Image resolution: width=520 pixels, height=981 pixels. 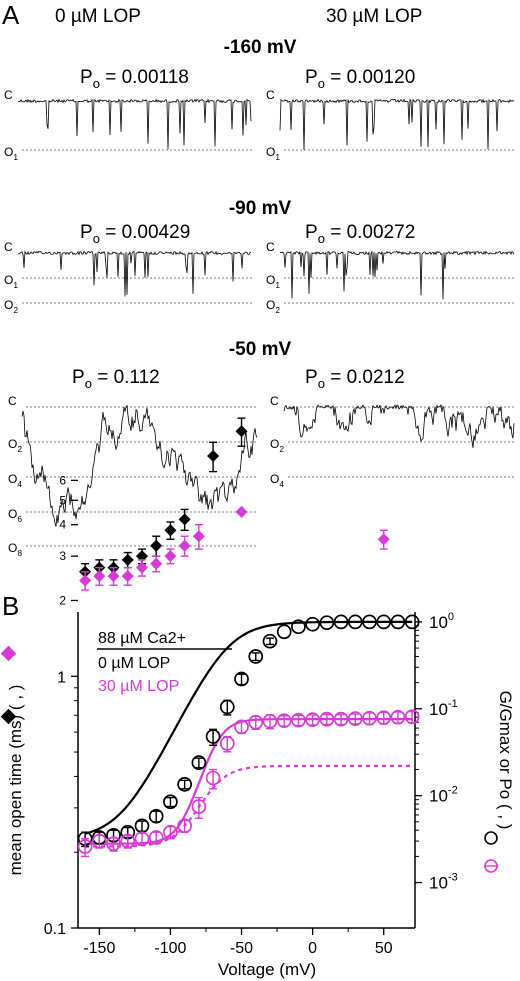 I want to click on right-axis-title: G/Gmax or Po ( , ), so click(x=505, y=760).